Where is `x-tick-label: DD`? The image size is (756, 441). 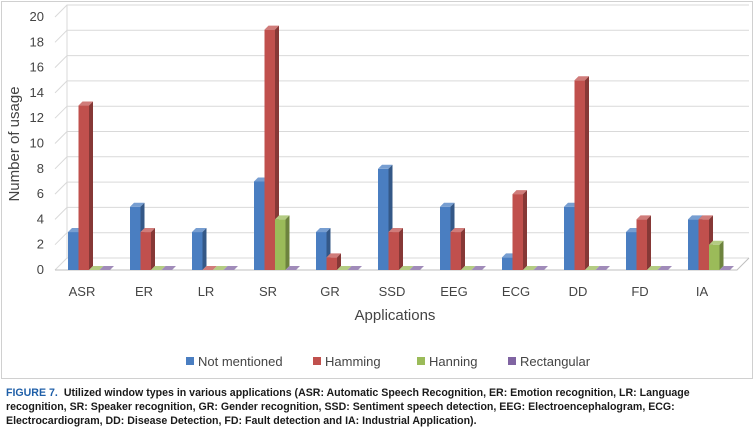 x-tick-label: DD is located at coordinates (578, 291).